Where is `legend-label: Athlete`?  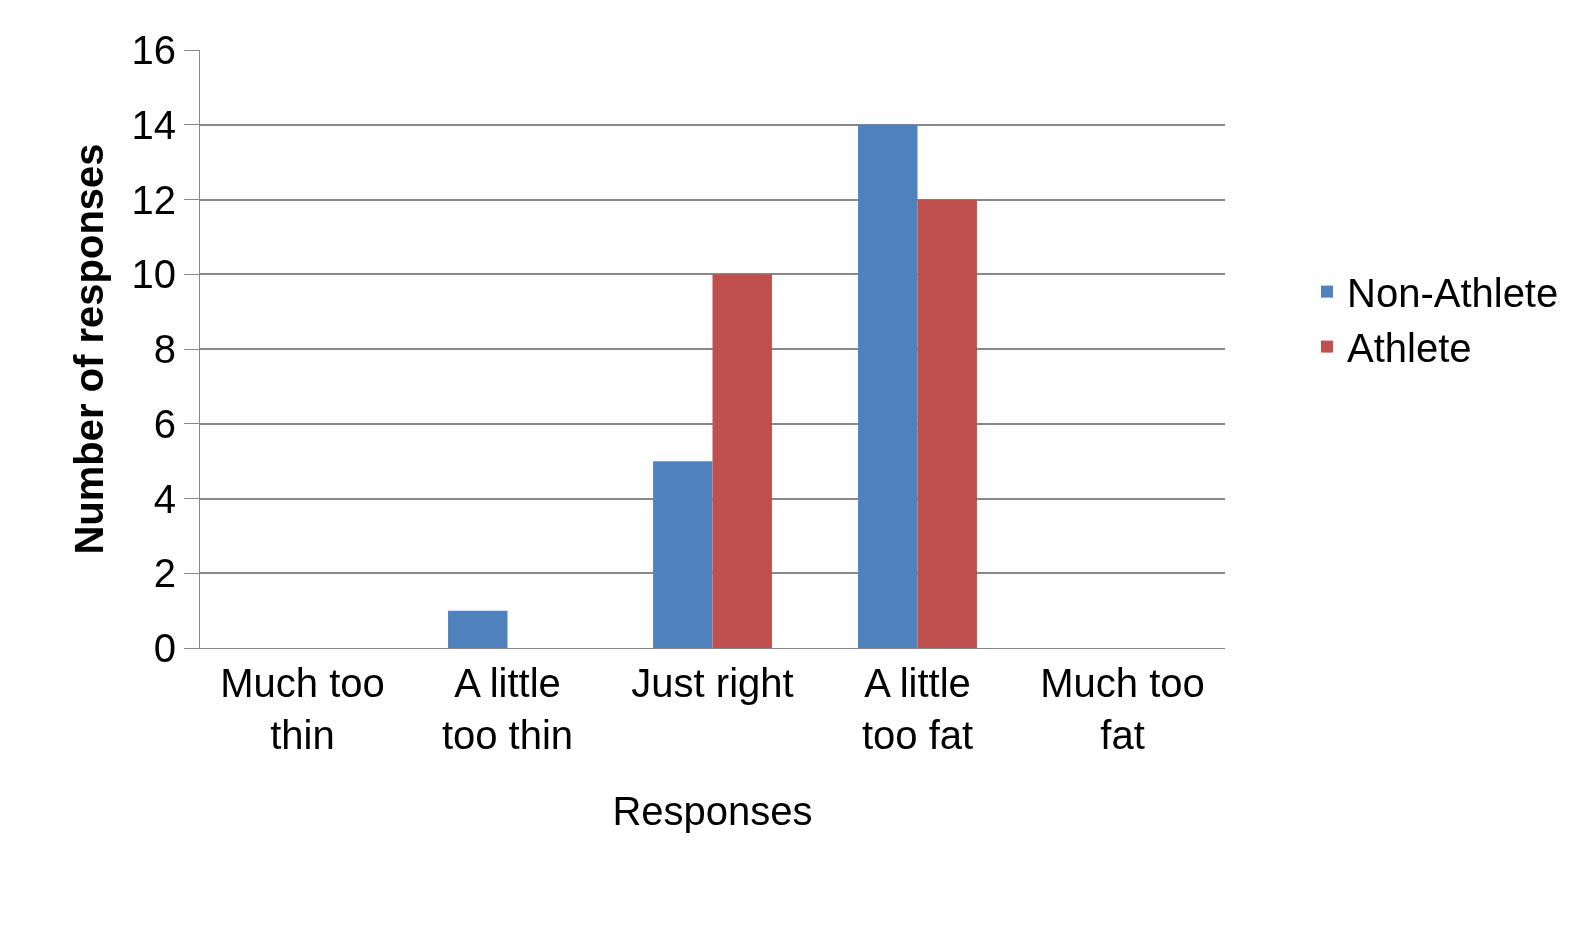 legend-label: Athlete is located at coordinates (1409, 348).